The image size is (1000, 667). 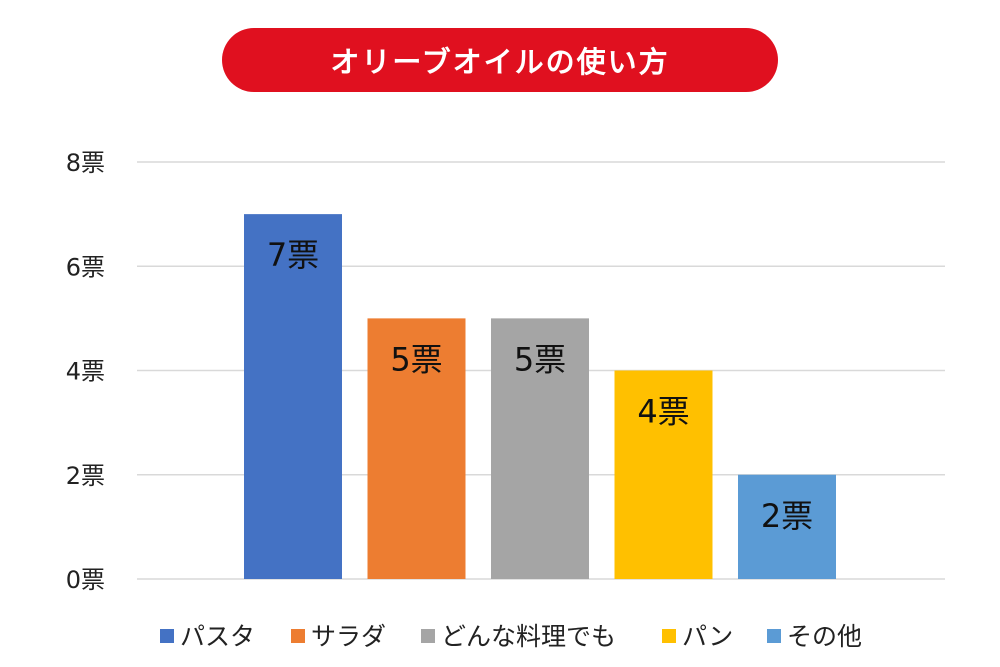 I want to click on data-label: 2票, so click(x=787, y=516).